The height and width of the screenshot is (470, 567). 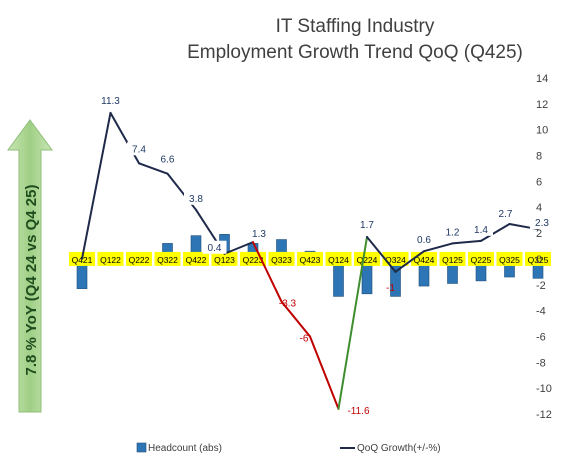 I want to click on y-tick-label: 14, so click(x=542, y=79).